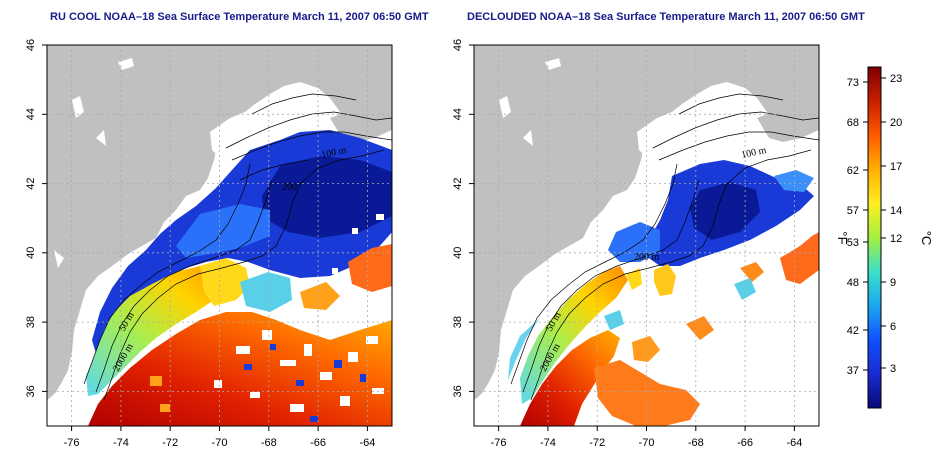 Image resolution: width=950 pixels, height=475 pixels. Describe the element at coordinates (893, 283) in the screenshot. I see `colorbar-c-tick-label: 9` at that location.